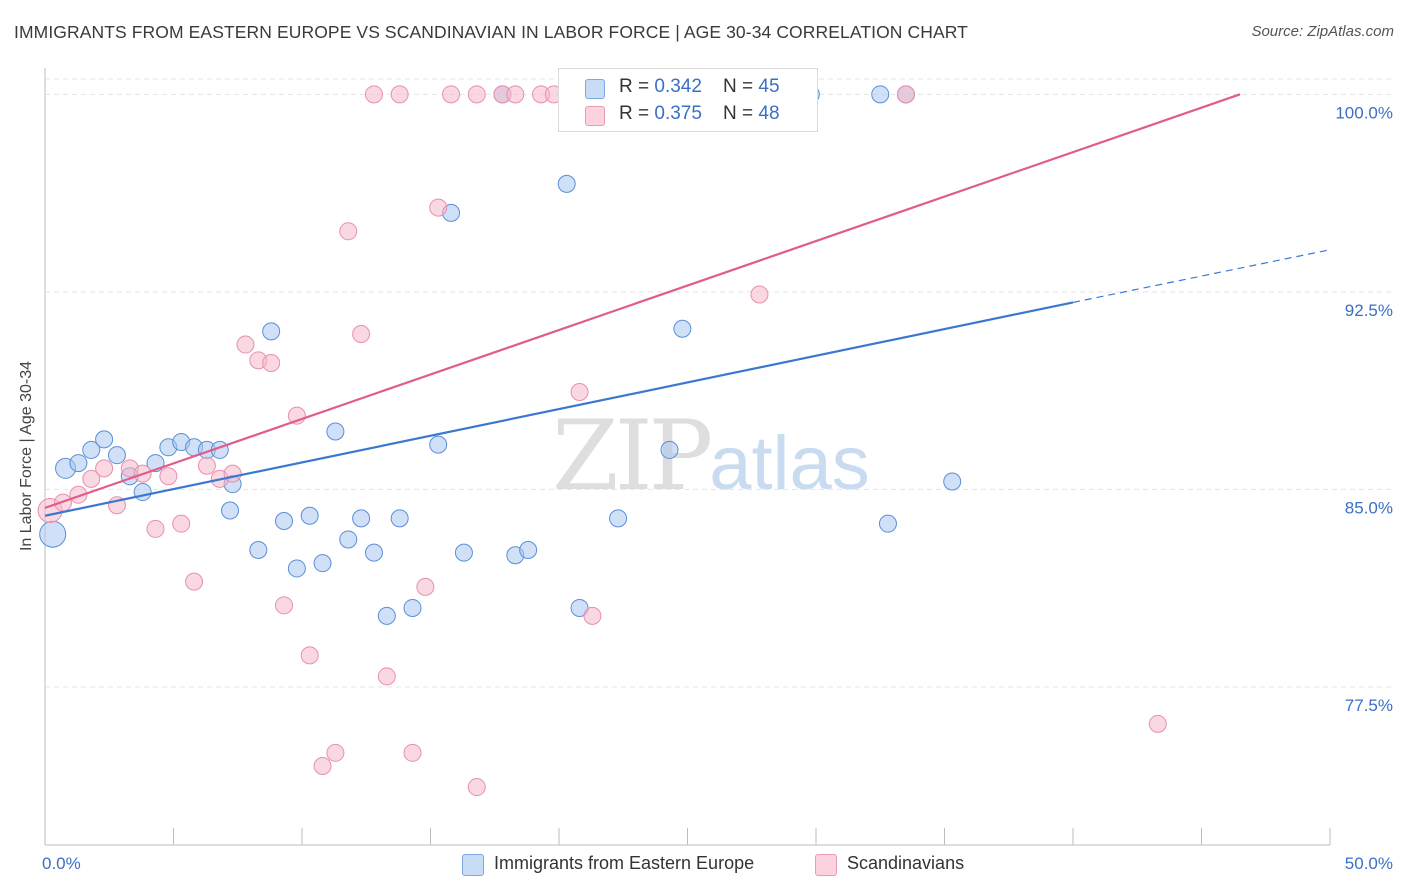 This screenshot has width=1406, height=892. I want to click on legend-n-value: 45, so click(769, 86).